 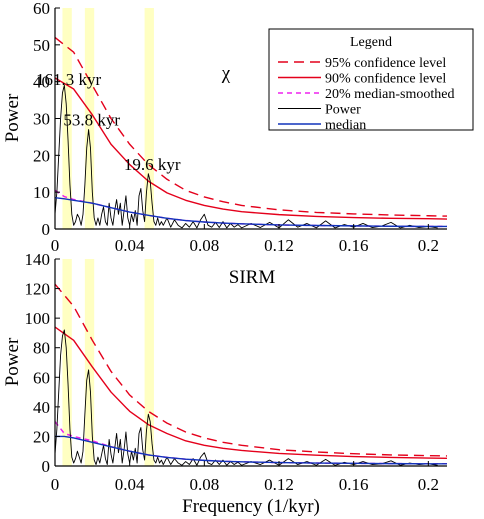 I want to click on legend-entry: 90% confidence level, so click(x=385, y=79).